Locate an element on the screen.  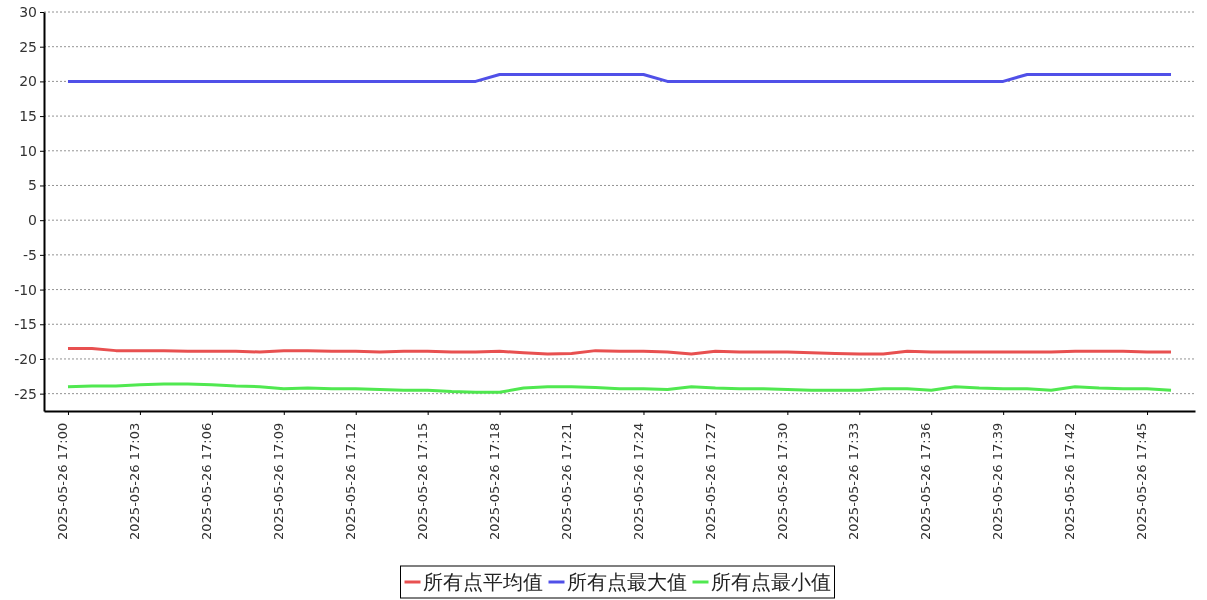
y-tick-label: 10 is located at coordinates (28, 150).